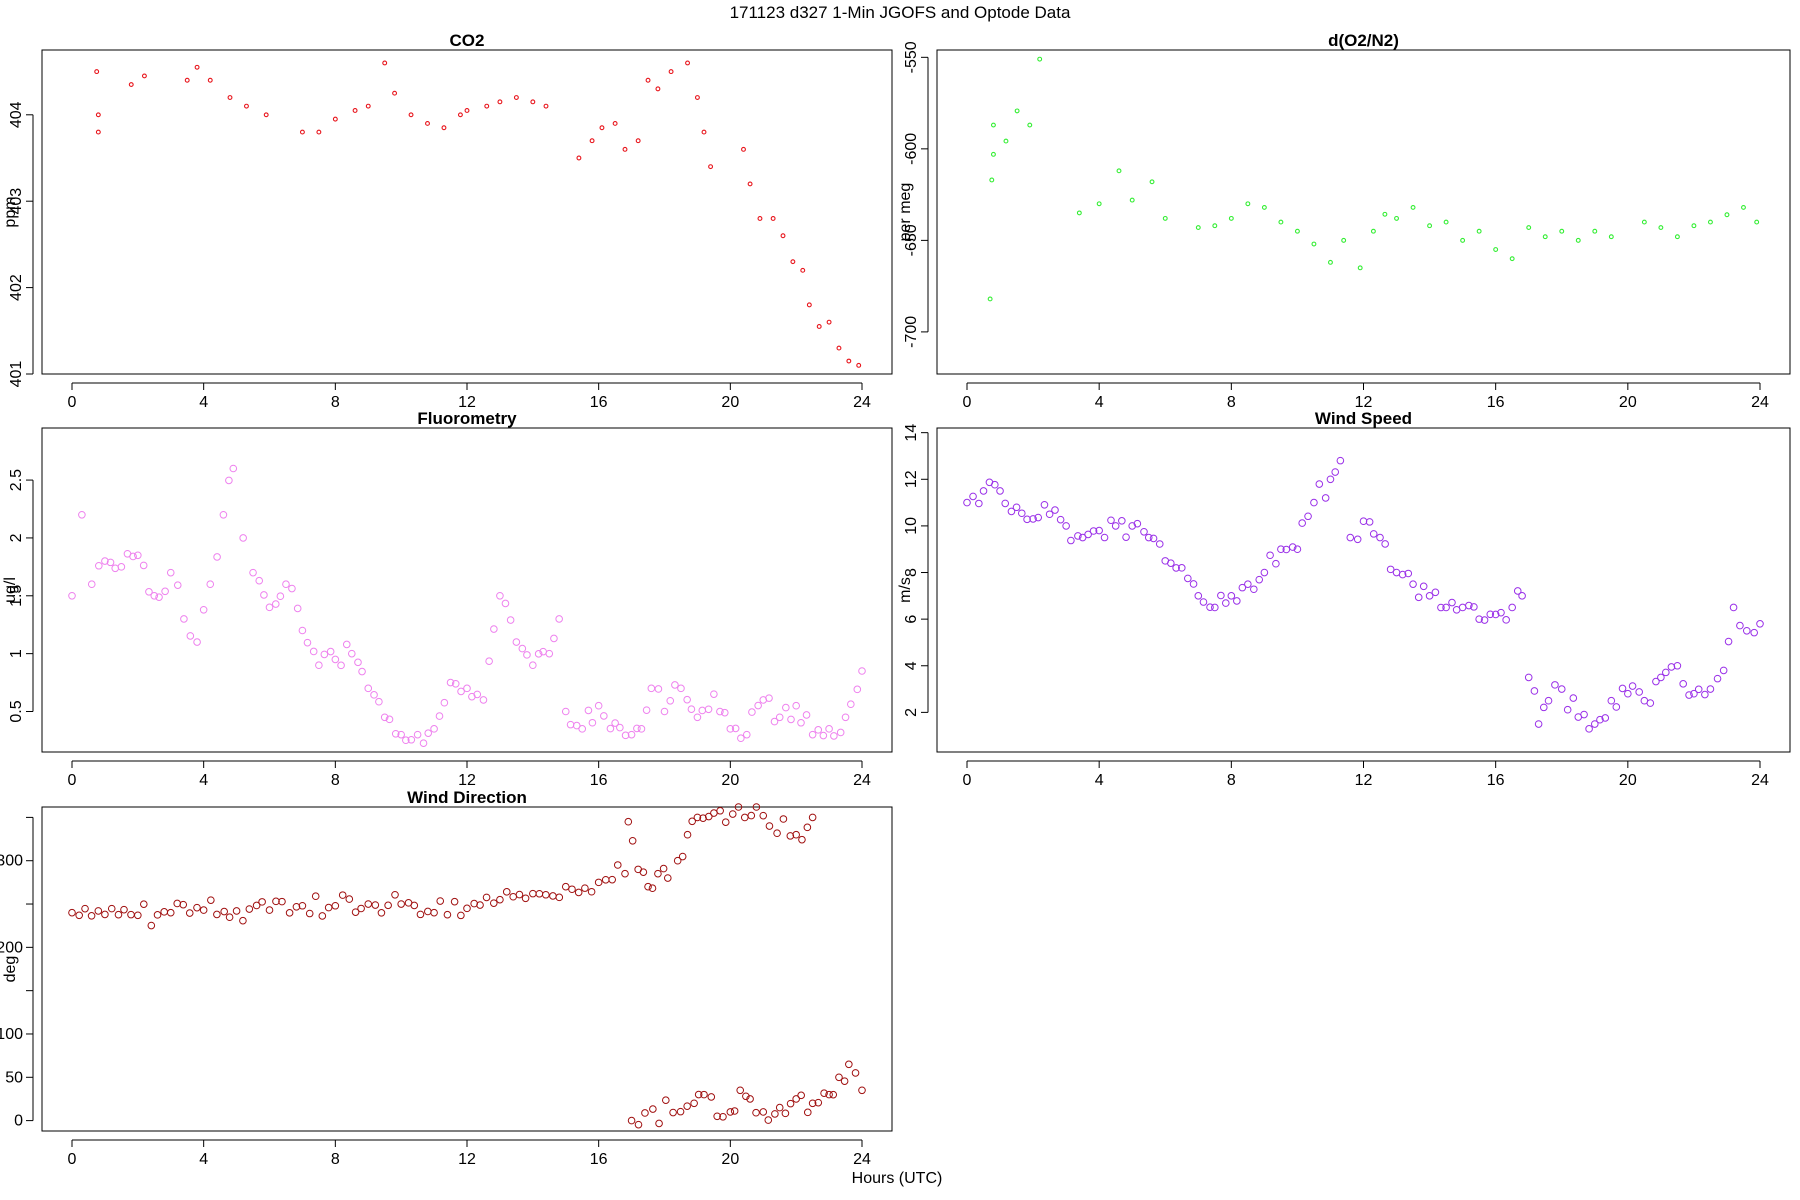 This screenshot has width=1800, height=1200. I want to click on x-tick-label: 4, so click(203, 1159).